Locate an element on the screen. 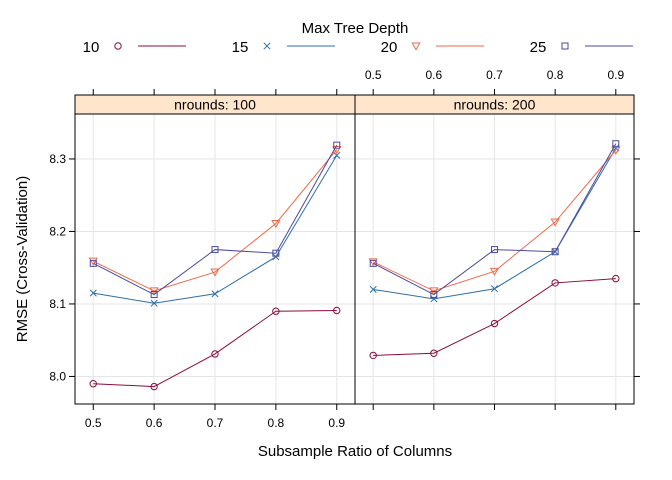  legend-label-25: 25 is located at coordinates (538, 47).